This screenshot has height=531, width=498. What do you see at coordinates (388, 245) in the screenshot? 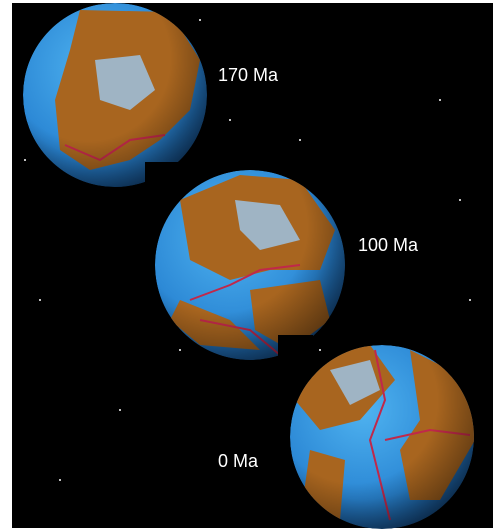
I see `age-label: 100 Ma` at bounding box center [388, 245].